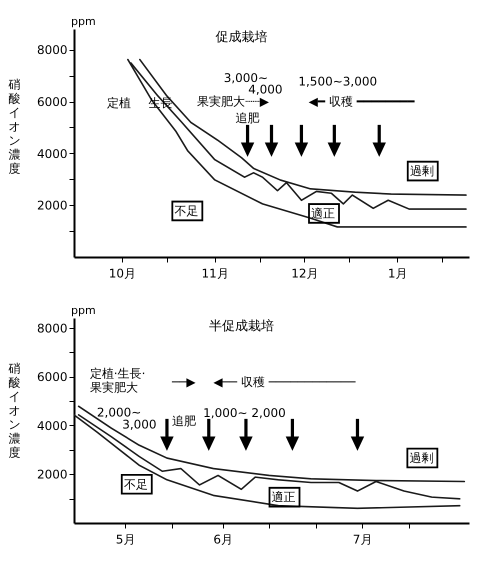 The width and height of the screenshot is (495, 580). I want to click on annotation: 1,000~ 2,000, so click(244, 413).